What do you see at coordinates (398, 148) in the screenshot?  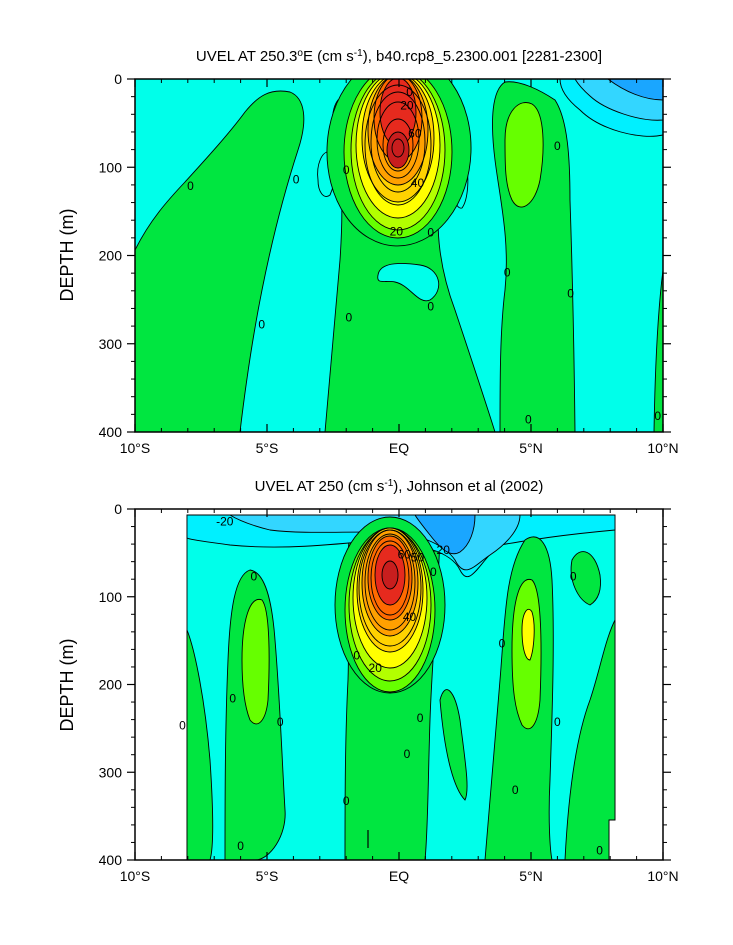 I see `p1-jet-core` at bounding box center [398, 148].